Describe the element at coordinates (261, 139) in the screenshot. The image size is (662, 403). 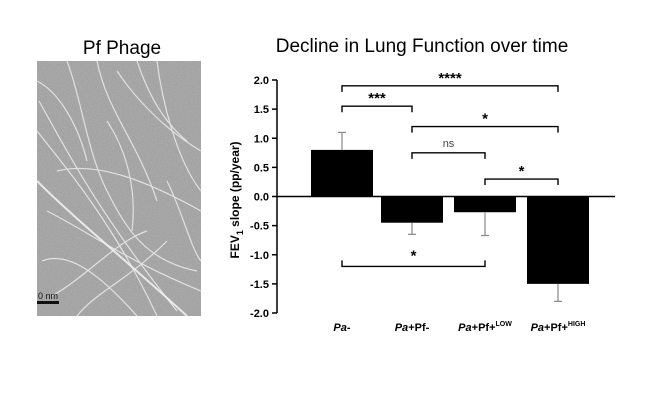
I see `y-tick-label: 1.0` at that location.